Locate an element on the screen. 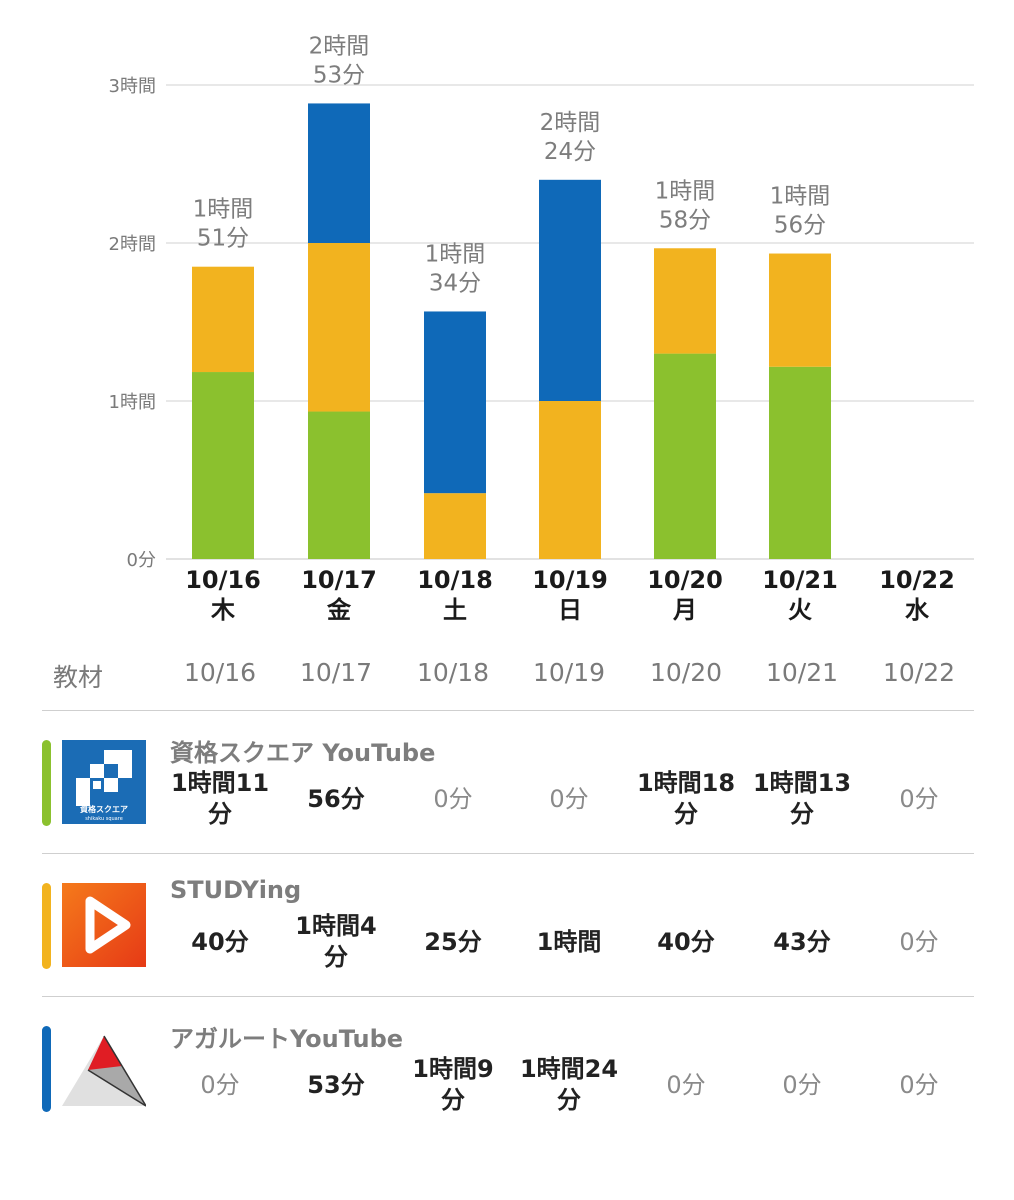 This screenshot has width=1014, height=1200. studying-play-logo is located at coordinates (104, 925).